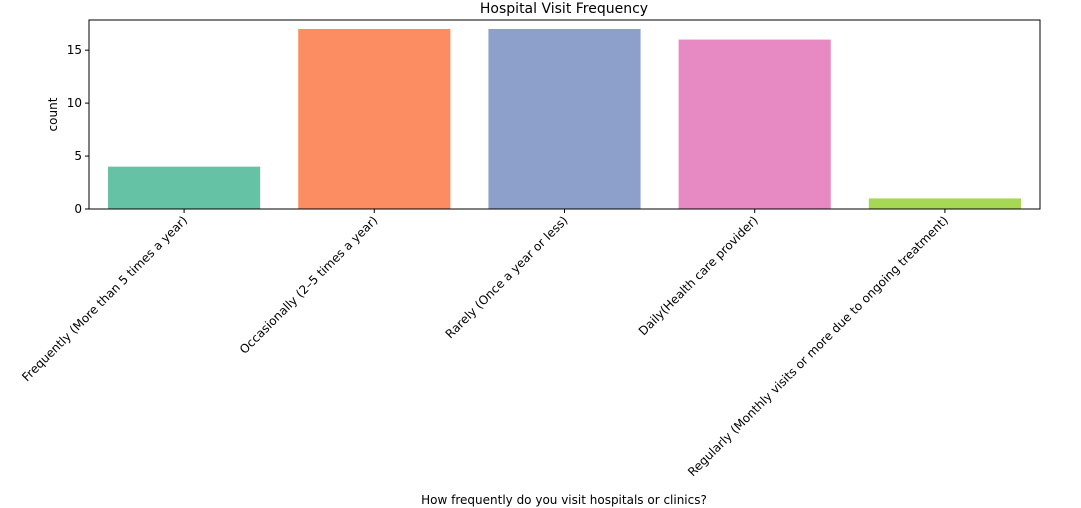 The height and width of the screenshot is (508, 1081). I want to click on y-tick-label: 10, so click(74, 103).